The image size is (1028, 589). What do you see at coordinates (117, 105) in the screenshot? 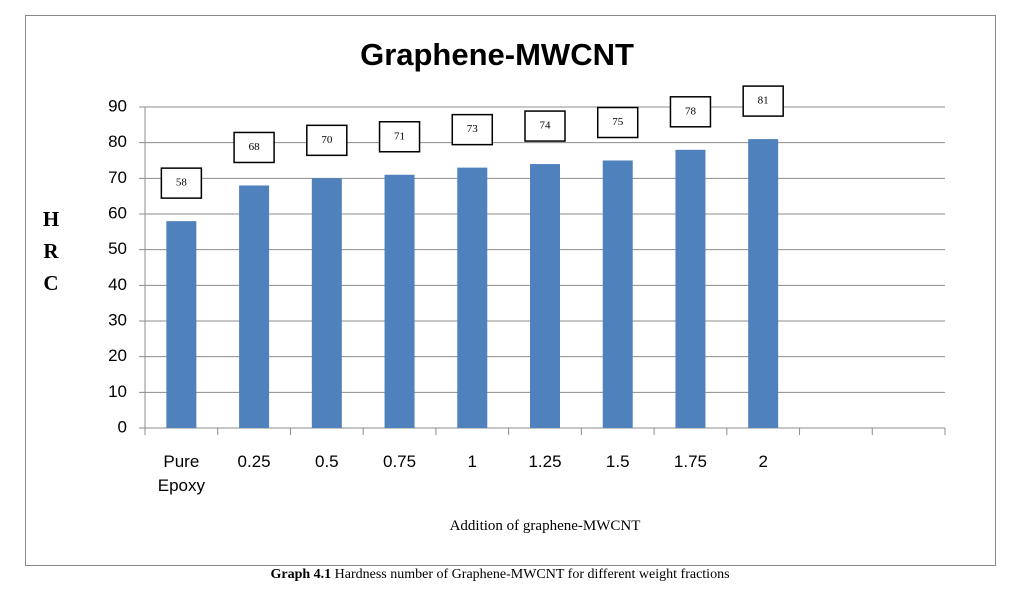
I see `y-tick-label: 90` at bounding box center [117, 105].